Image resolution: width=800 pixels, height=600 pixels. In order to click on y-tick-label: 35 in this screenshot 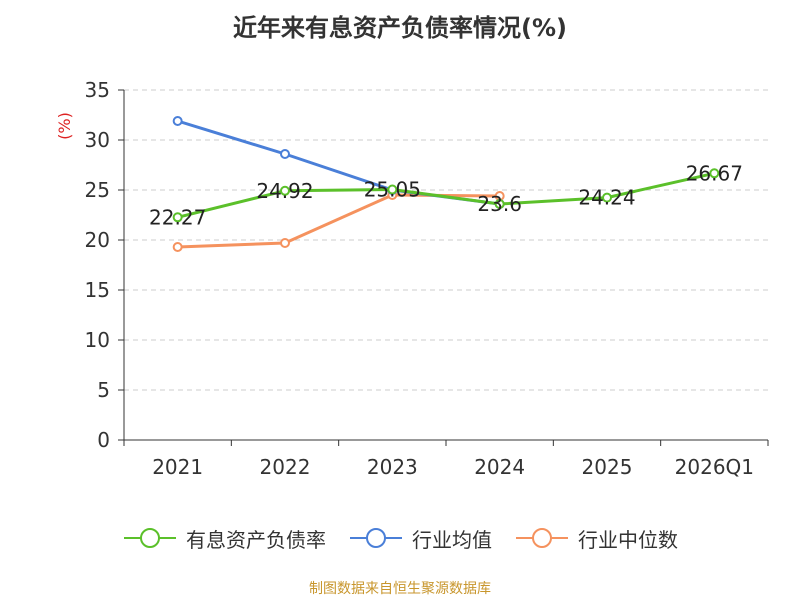, I will do `click(97, 90)`.